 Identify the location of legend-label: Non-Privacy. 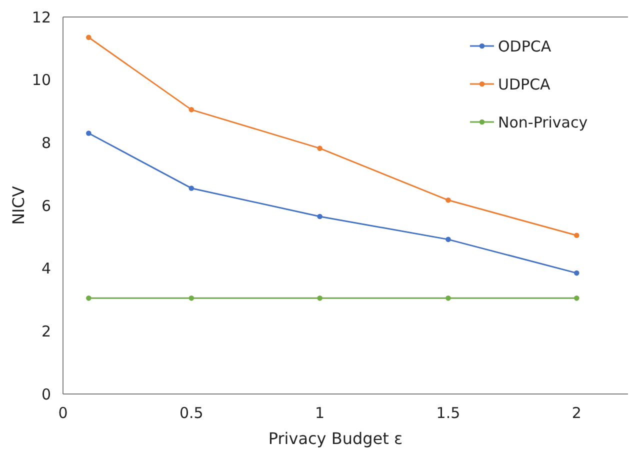
(543, 122).